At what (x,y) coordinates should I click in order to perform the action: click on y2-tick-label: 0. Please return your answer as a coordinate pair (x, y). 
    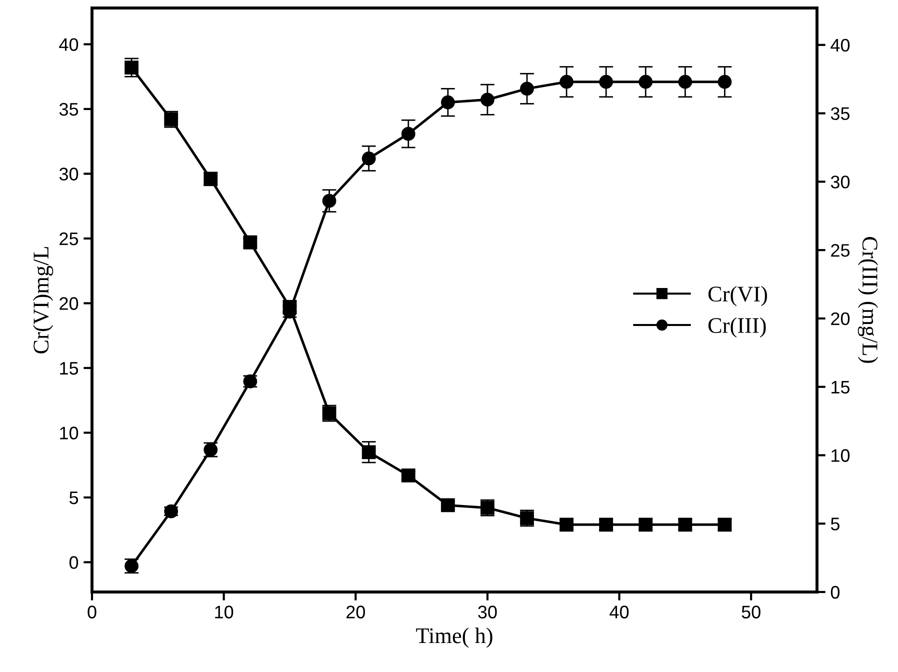
    Looking at the image, I should click on (835, 592).